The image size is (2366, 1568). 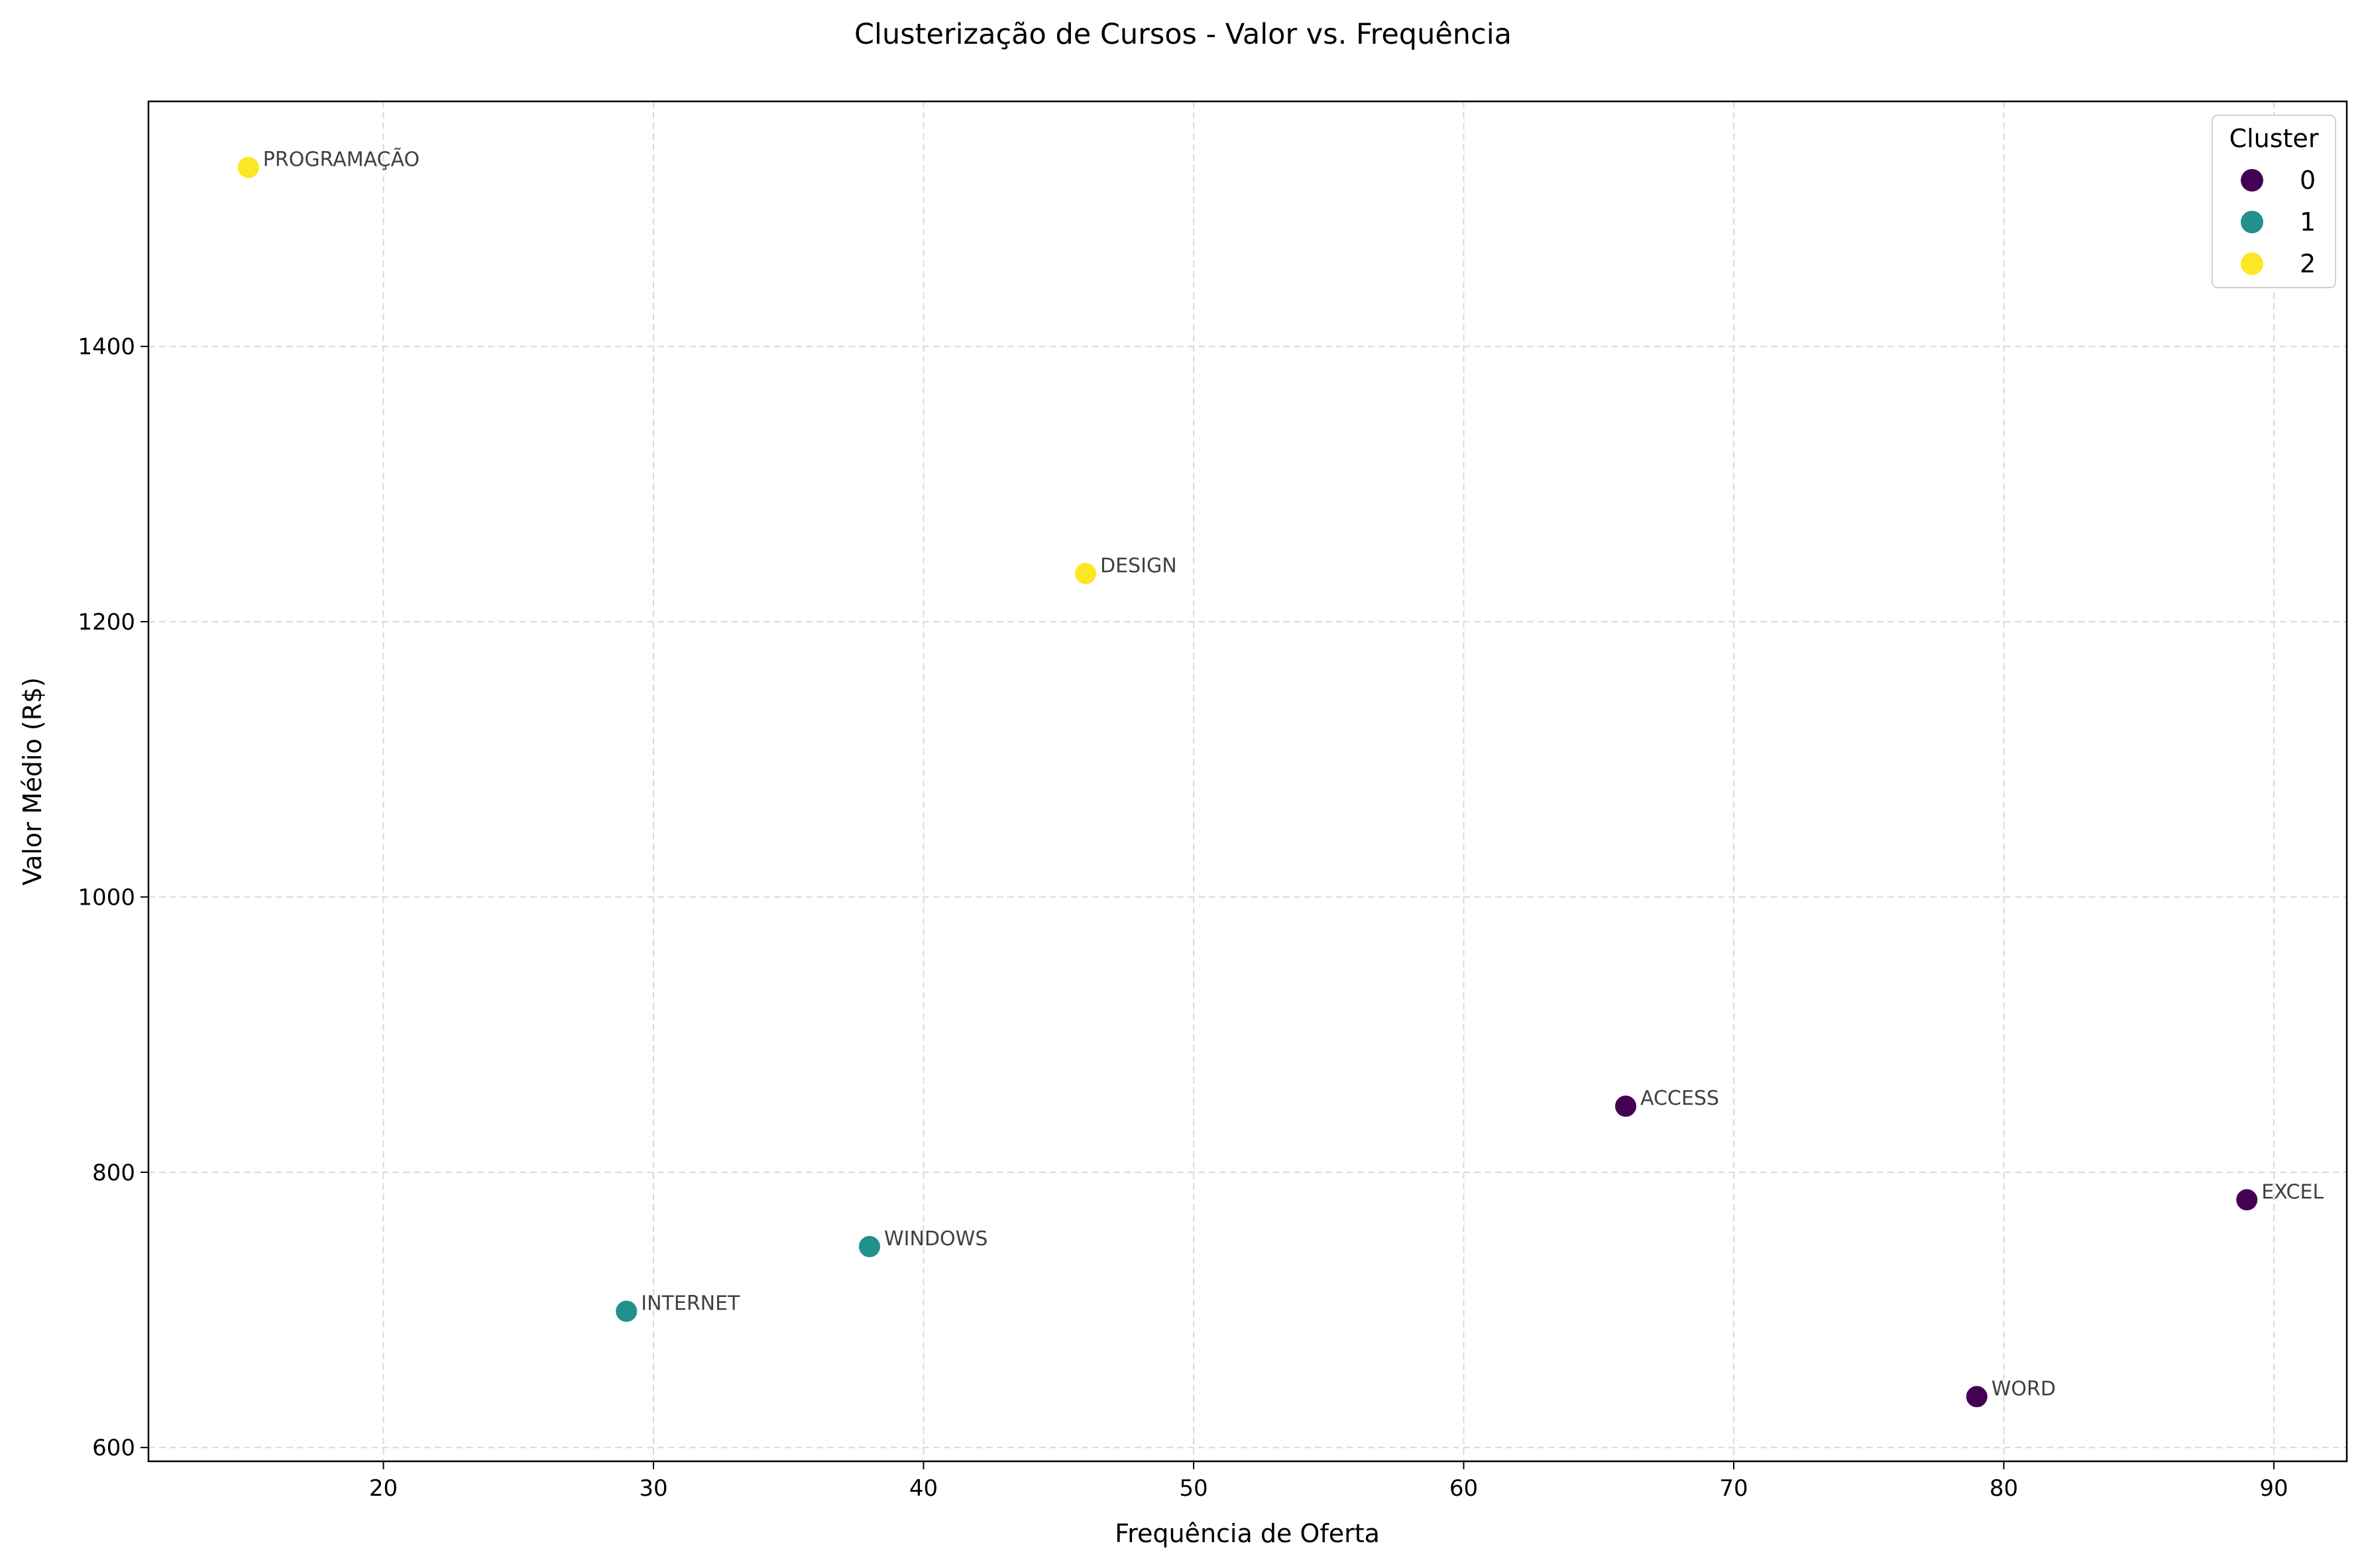 I want to click on x-tick-label: 40, so click(x=923, y=1488).